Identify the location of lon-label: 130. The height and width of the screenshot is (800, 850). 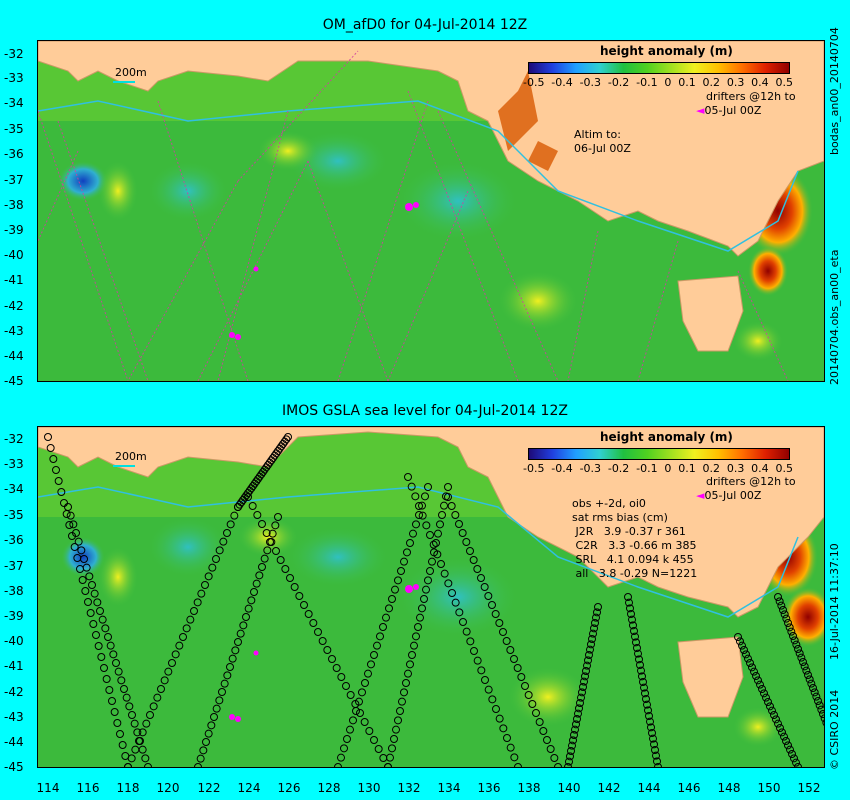
(369, 788).